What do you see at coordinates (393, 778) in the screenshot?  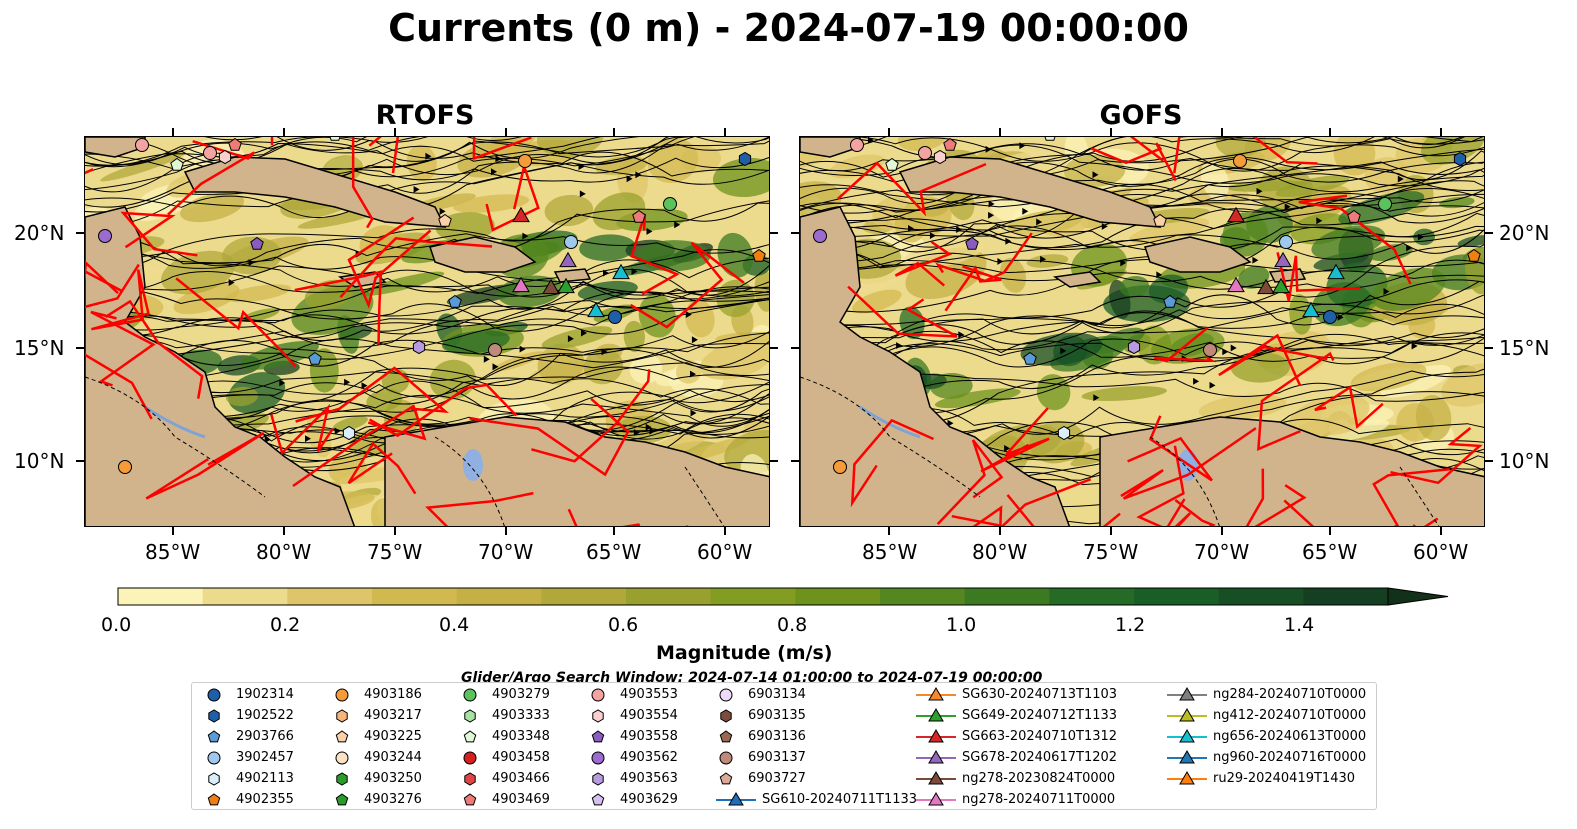 I see `legend-entry-label: 4903250` at bounding box center [393, 778].